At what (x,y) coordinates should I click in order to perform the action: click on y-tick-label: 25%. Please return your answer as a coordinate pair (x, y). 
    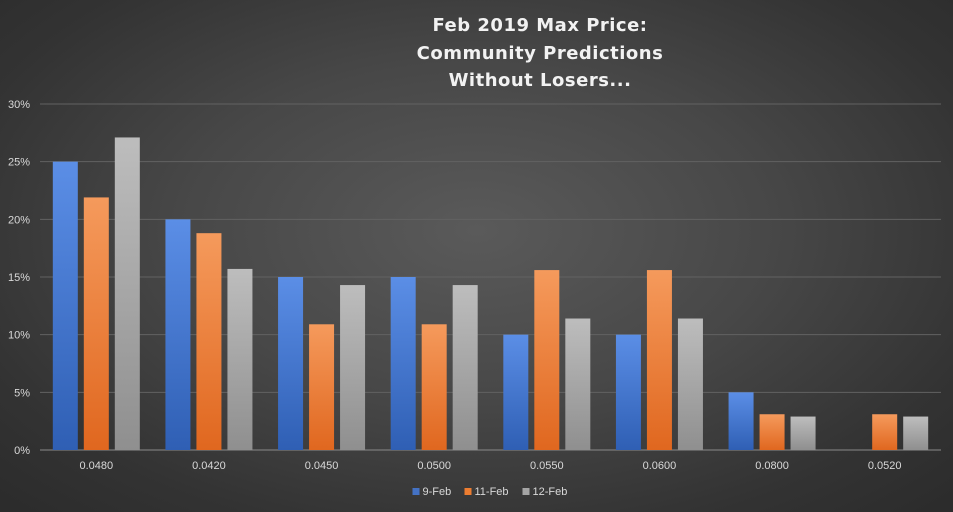
    Looking at the image, I should click on (19, 163).